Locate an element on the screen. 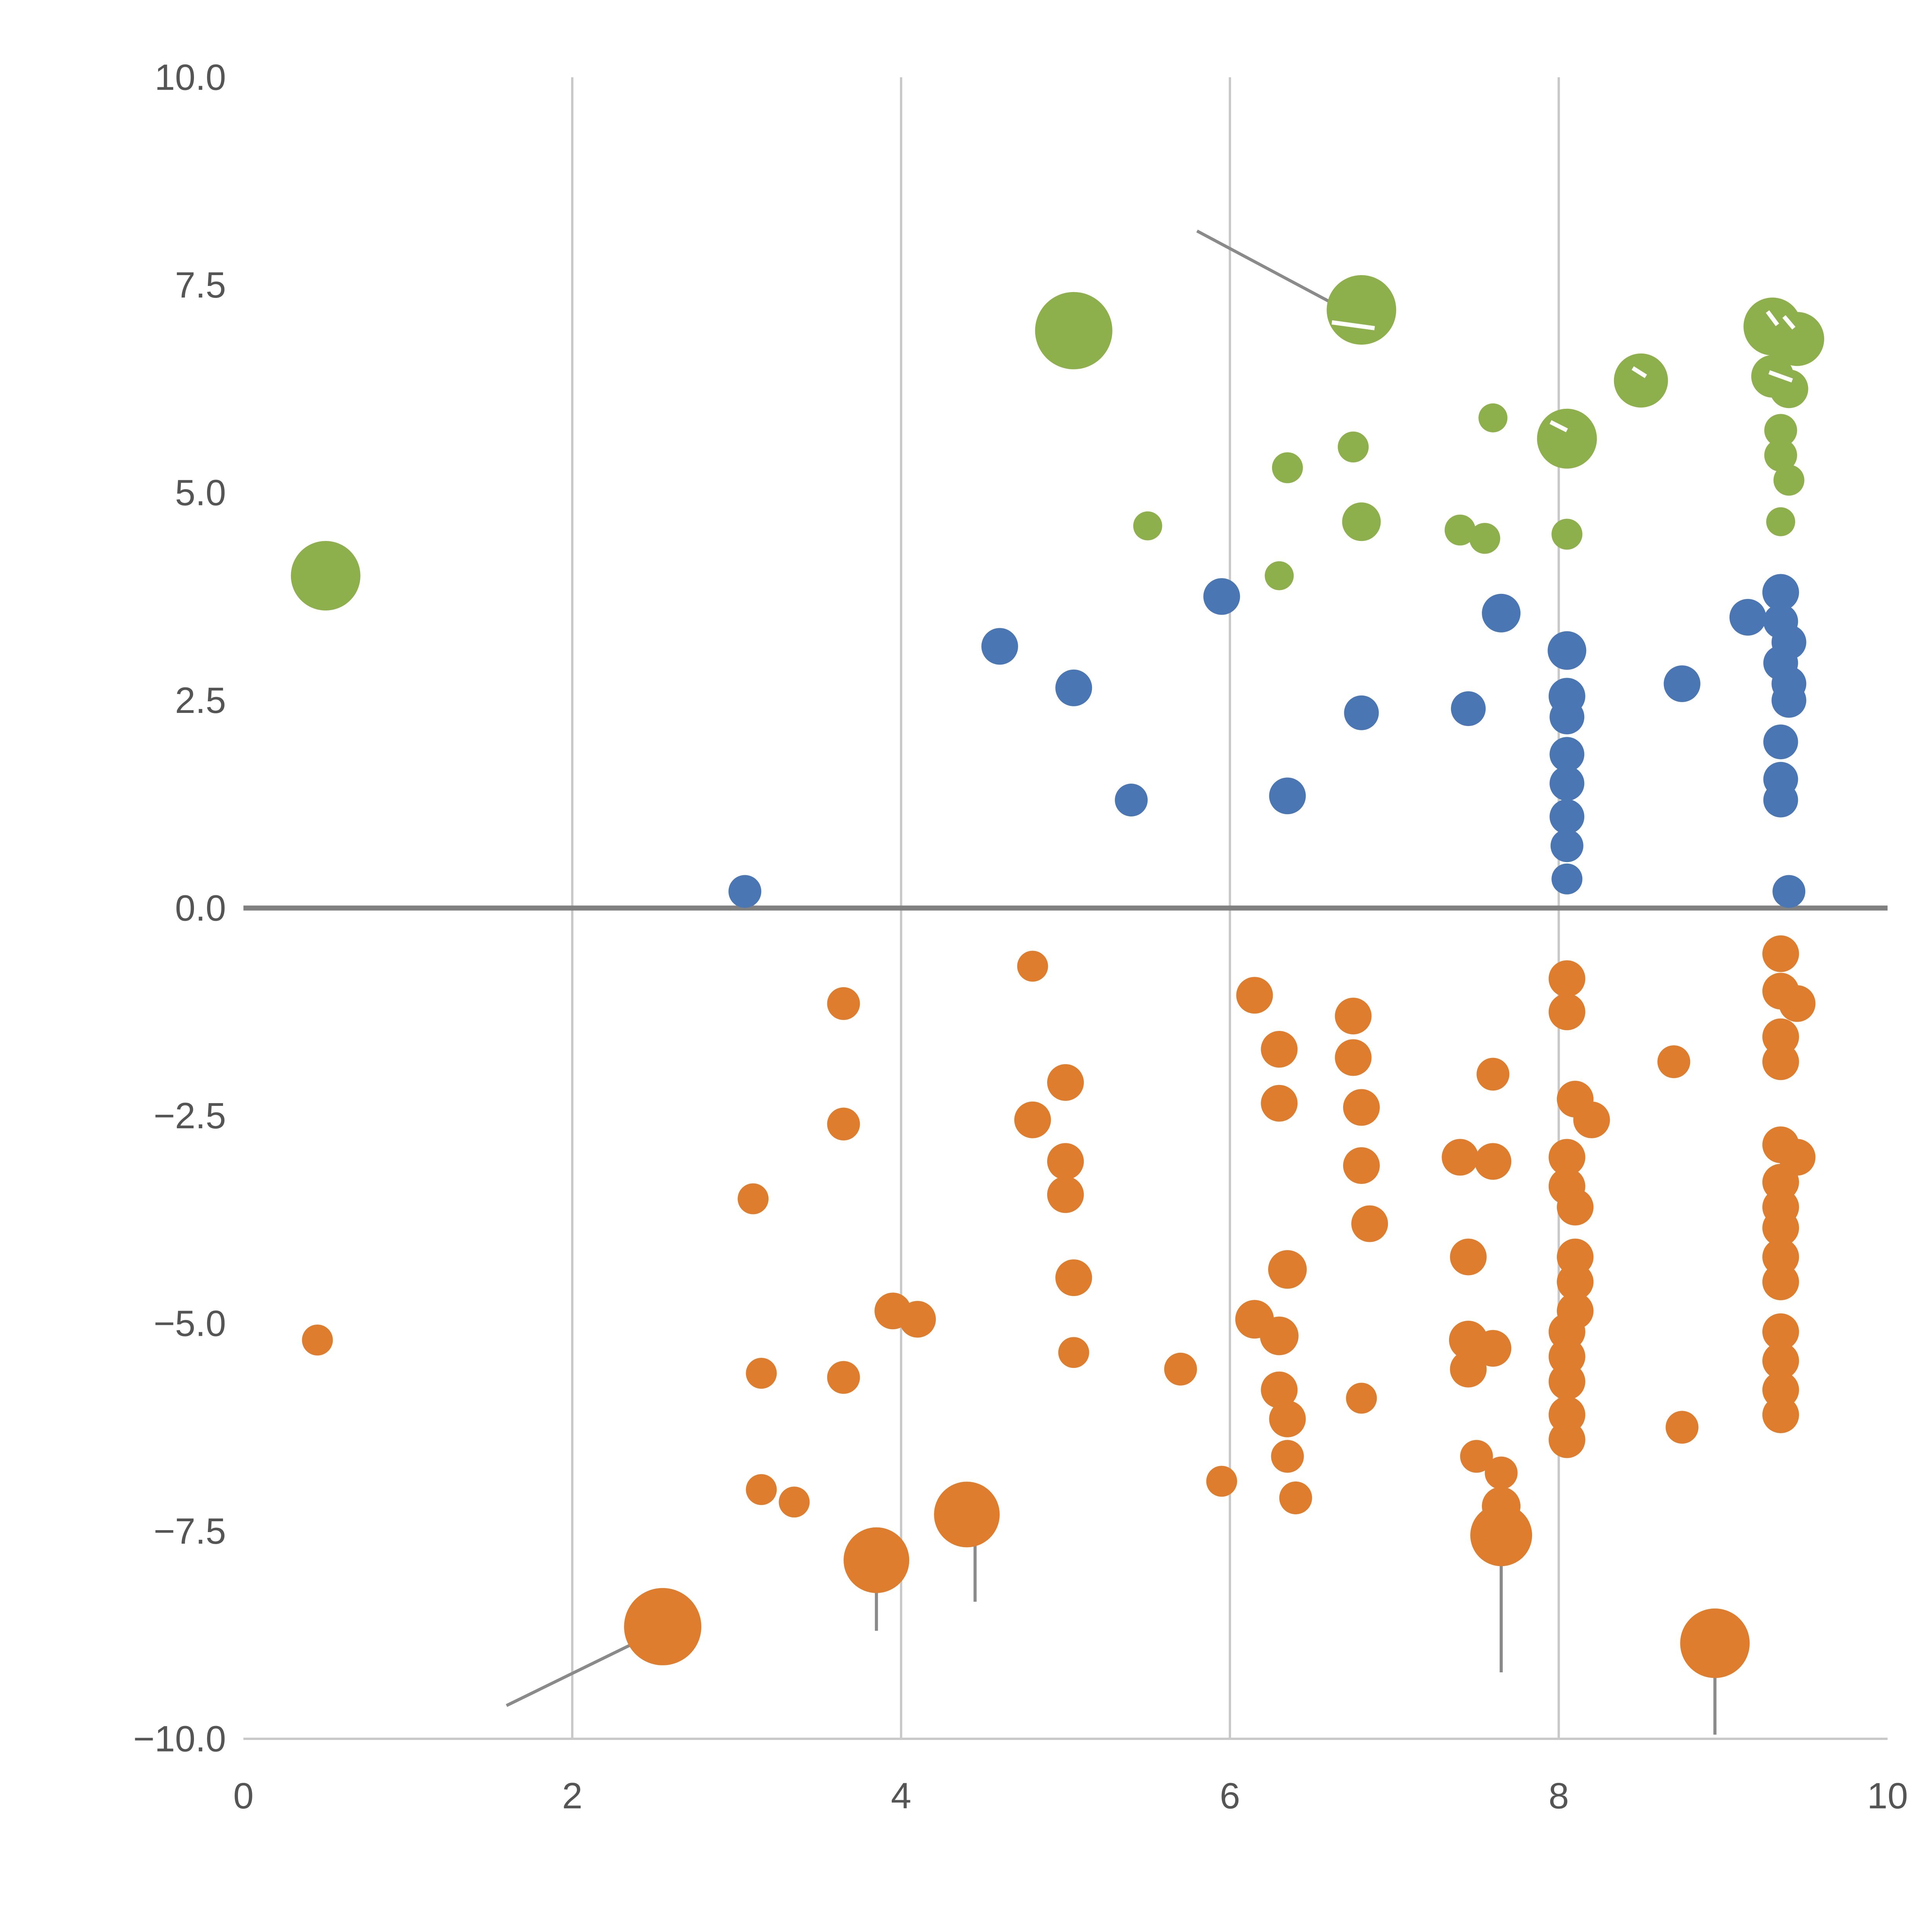 The image size is (1932, 1932). x-tick-label-0: 0 is located at coordinates (244, 1796).